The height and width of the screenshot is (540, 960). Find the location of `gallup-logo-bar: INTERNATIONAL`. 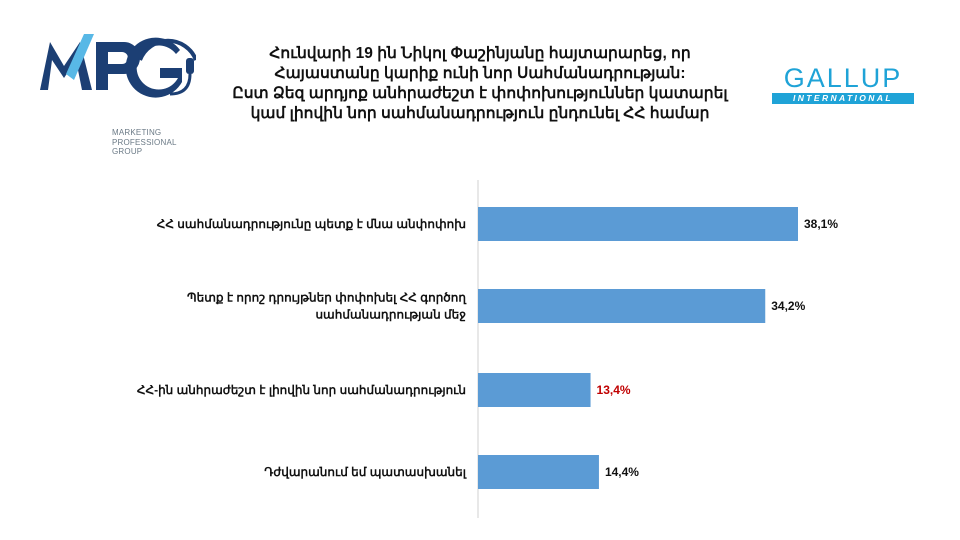

gallup-logo-bar: INTERNATIONAL is located at coordinates (843, 98).